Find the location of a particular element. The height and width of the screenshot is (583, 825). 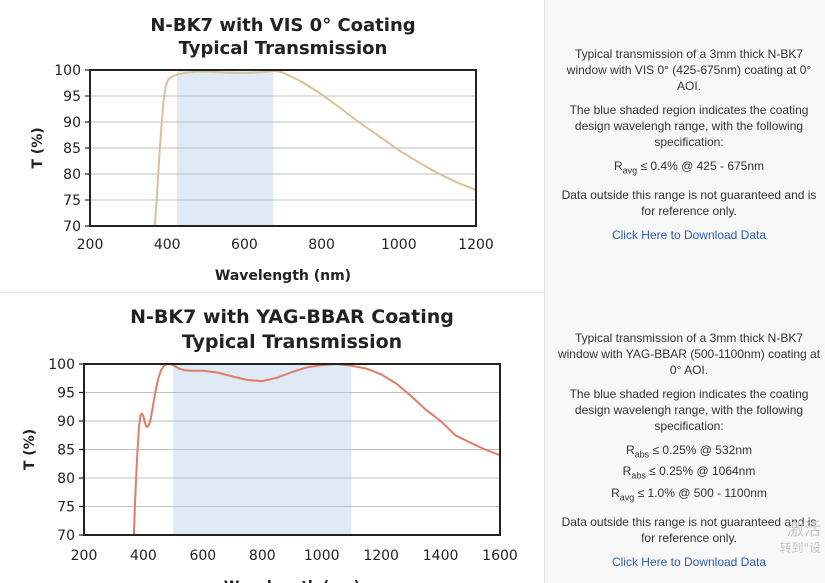

spec-line: Rabs ≤ 0.25% @ 1064nm is located at coordinates (689, 472).